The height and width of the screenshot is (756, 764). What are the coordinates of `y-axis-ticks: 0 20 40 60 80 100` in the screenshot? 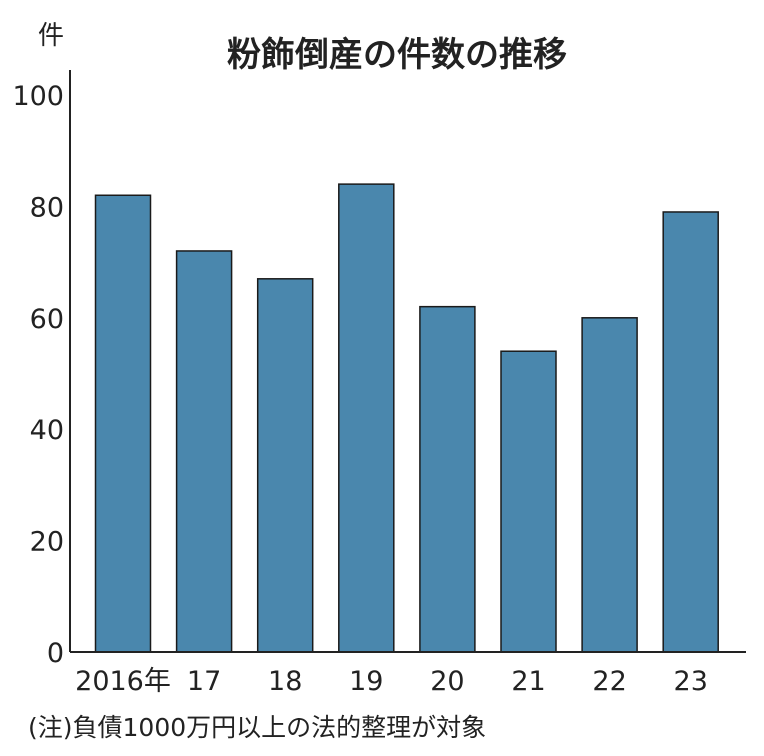 It's located at (38, 375).